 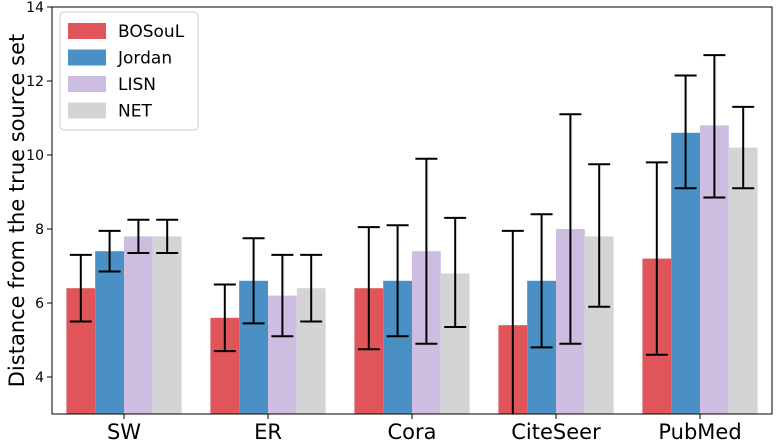 What do you see at coordinates (599, 235) in the screenshot?
I see `errorbar-net-citeseer` at bounding box center [599, 235].